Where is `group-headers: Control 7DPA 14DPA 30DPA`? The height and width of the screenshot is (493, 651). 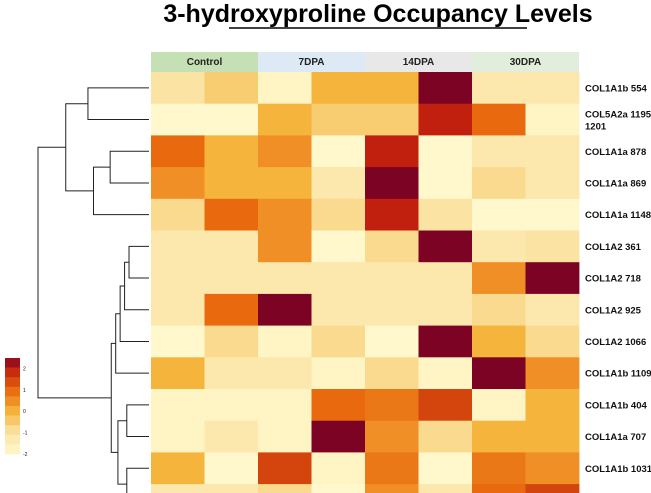
group-headers: Control 7DPA 14DPA 30DPA is located at coordinates (365, 62).